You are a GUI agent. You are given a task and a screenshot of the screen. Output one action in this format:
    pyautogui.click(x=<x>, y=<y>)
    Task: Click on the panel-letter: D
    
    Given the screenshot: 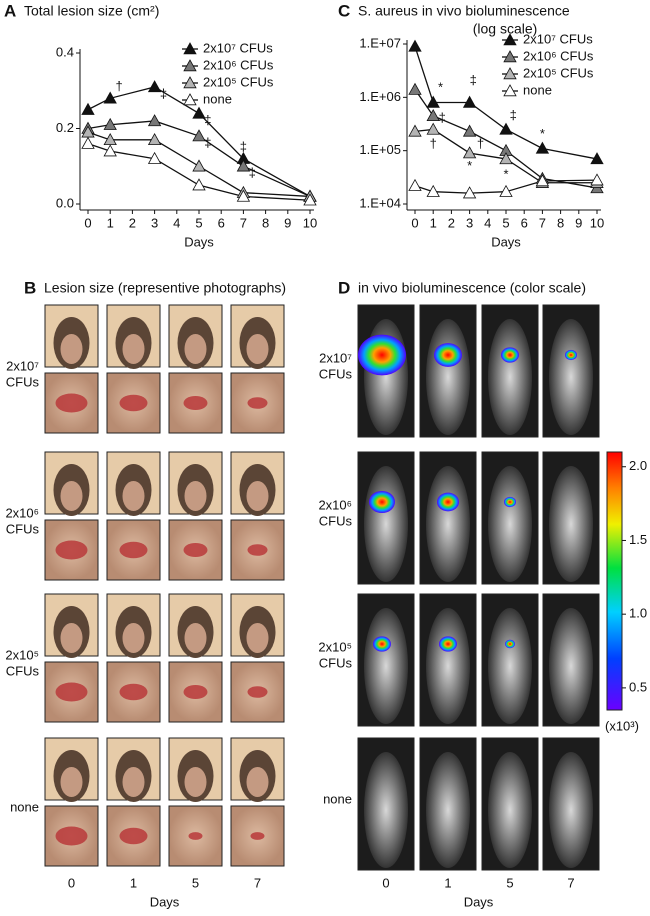 What is the action you would take?
    pyautogui.click(x=344, y=287)
    